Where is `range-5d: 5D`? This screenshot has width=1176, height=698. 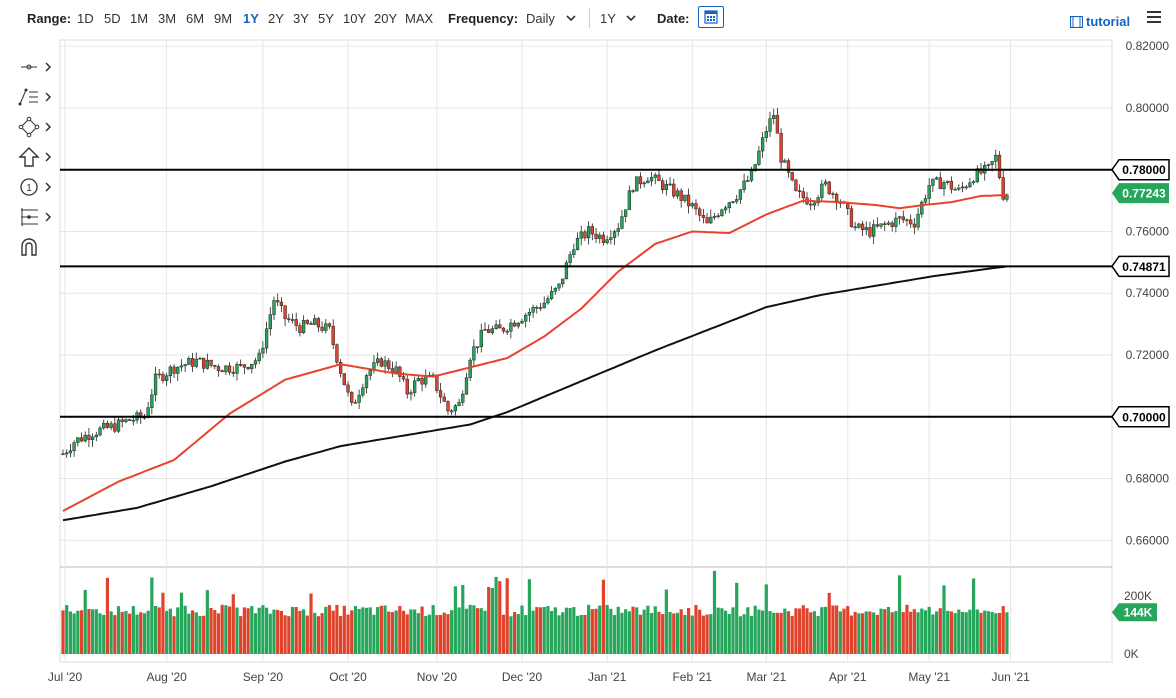 range-5d: 5D is located at coordinates (112, 18).